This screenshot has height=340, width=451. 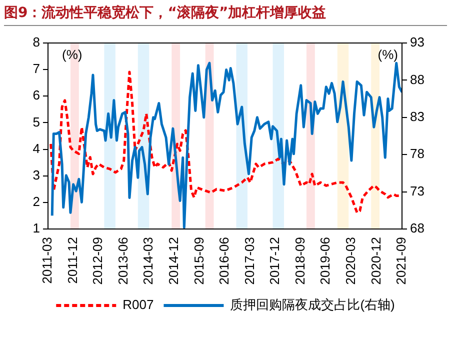 I want to click on y-tick-label: 2, so click(x=36, y=202).